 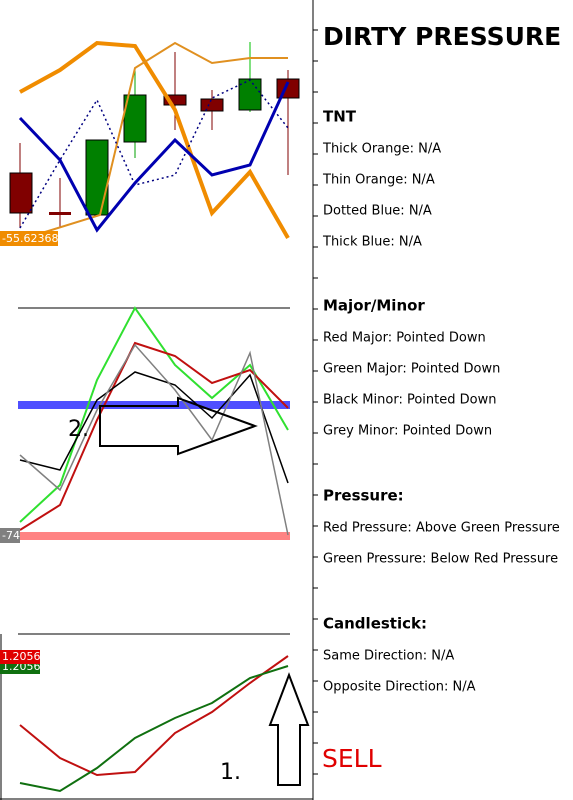 What do you see at coordinates (352, 758) in the screenshot?
I see `signal: SELL` at bounding box center [352, 758].